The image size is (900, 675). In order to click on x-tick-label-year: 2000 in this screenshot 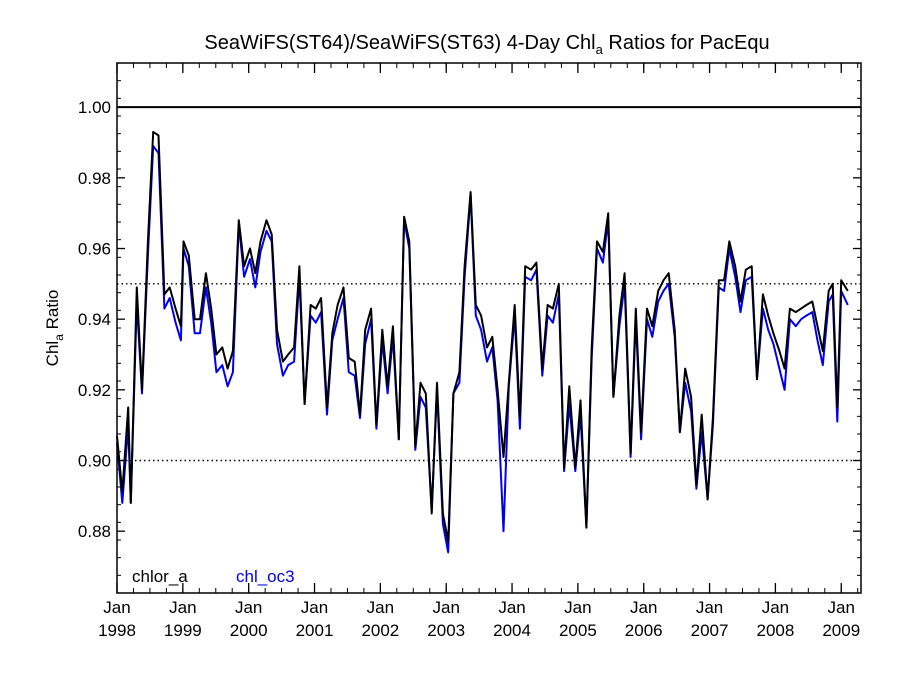, I will do `click(249, 630)`.